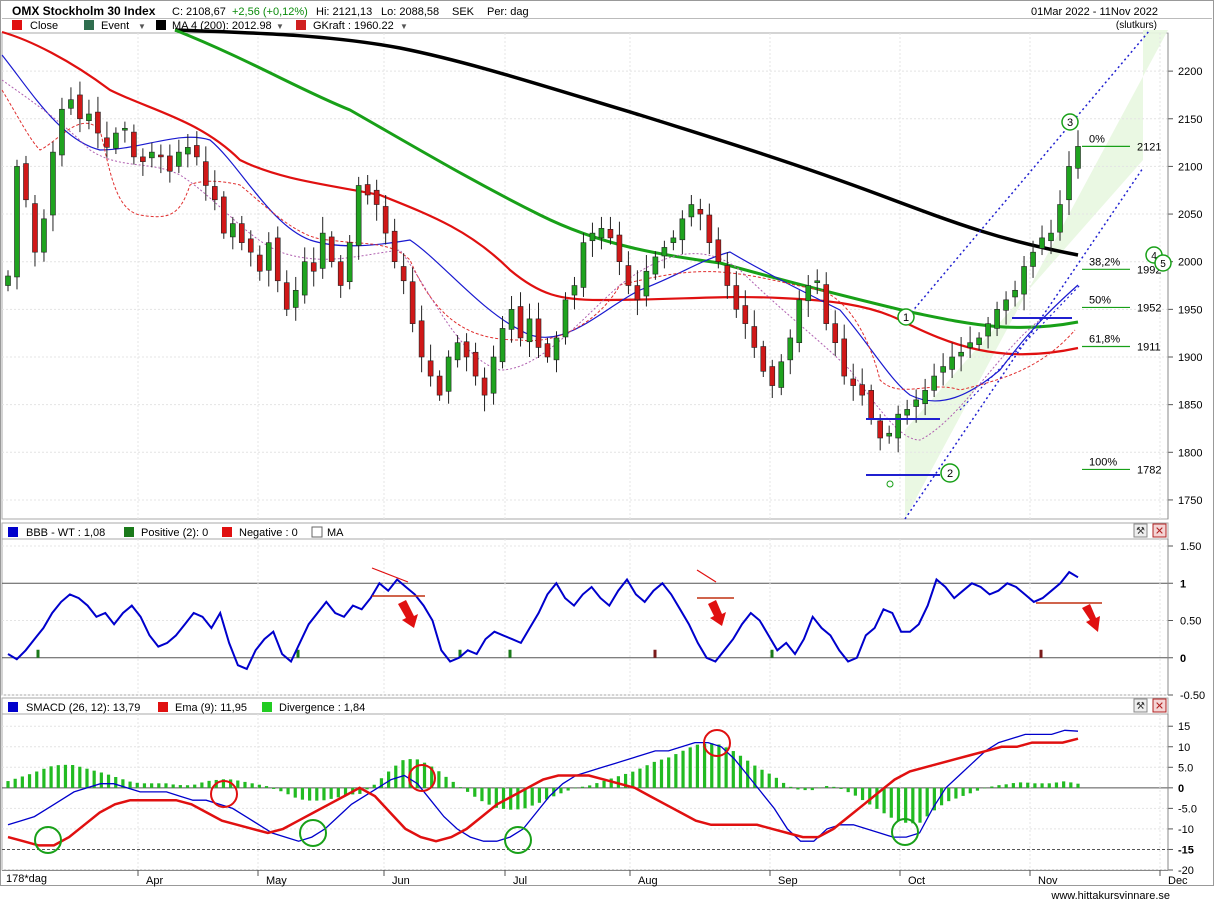 This screenshot has height=905, width=1215. What do you see at coordinates (48, 840) in the screenshot?
I see `buy-signal-circle` at bounding box center [48, 840].